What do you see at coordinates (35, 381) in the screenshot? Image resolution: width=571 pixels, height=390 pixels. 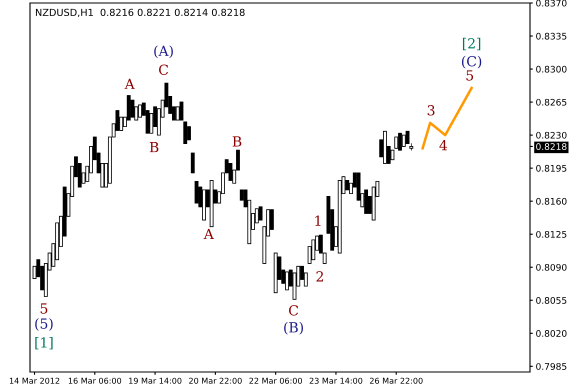 I see `x-tick-label: 14 Mar 2012` at bounding box center [35, 381].